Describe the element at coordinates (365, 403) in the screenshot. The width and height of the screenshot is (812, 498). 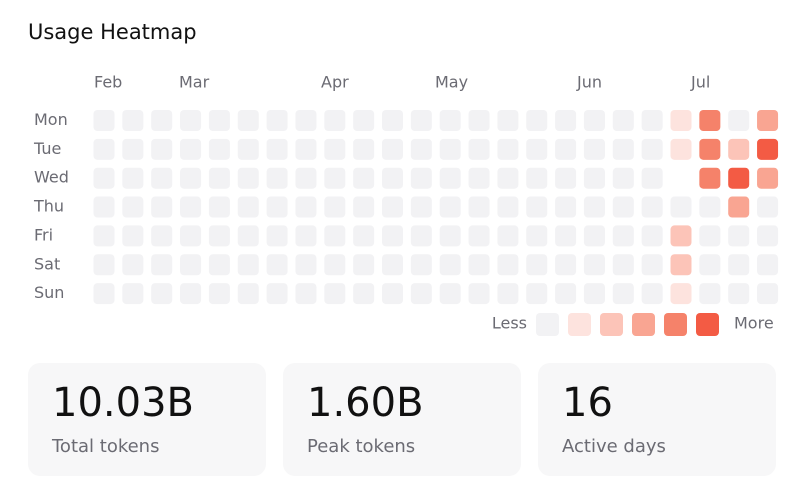
I see `stat-value: 1.60B` at that location.